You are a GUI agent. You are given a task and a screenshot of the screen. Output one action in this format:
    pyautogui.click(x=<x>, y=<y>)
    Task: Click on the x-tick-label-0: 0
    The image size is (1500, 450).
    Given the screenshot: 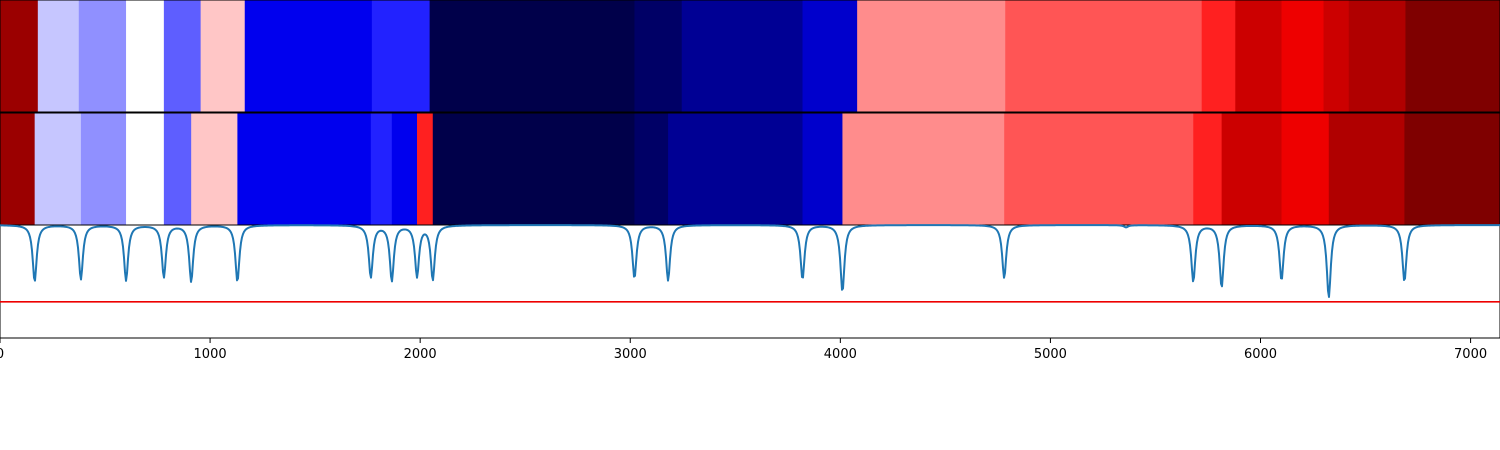 What is the action you would take?
    pyautogui.click(x=2, y=354)
    